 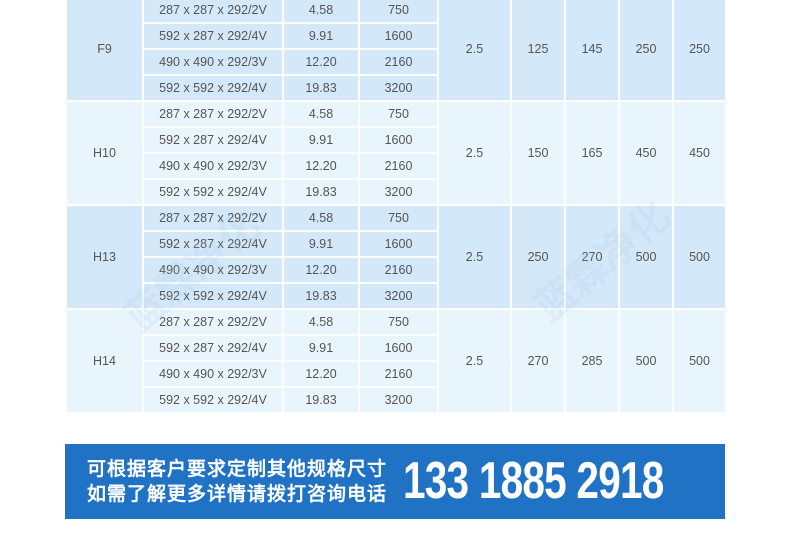 I want to click on grade-cell: H10, so click(x=104, y=153).